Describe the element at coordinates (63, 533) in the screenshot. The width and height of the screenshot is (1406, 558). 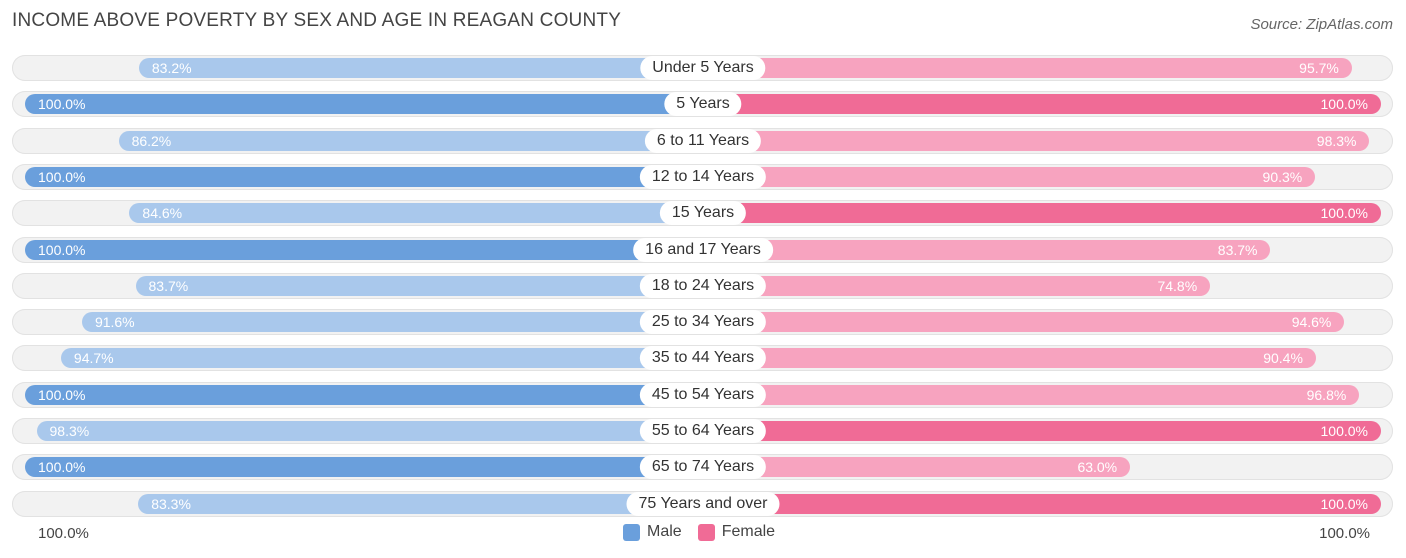
I see `axis-left-label: 100.0%` at that location.